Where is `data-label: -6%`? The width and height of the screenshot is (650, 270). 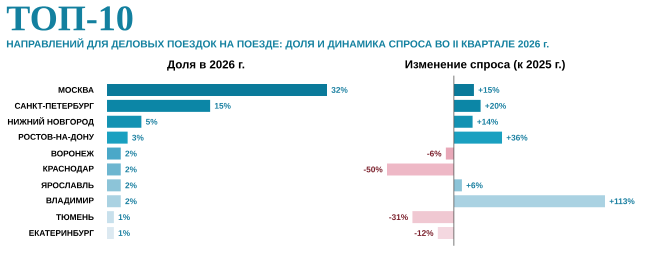
data-label: -6% is located at coordinates (434, 153).